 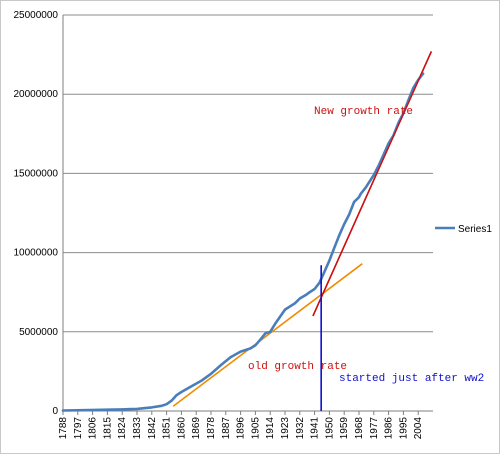 I want to click on x-tick-label: 1878, so click(x=211, y=428).